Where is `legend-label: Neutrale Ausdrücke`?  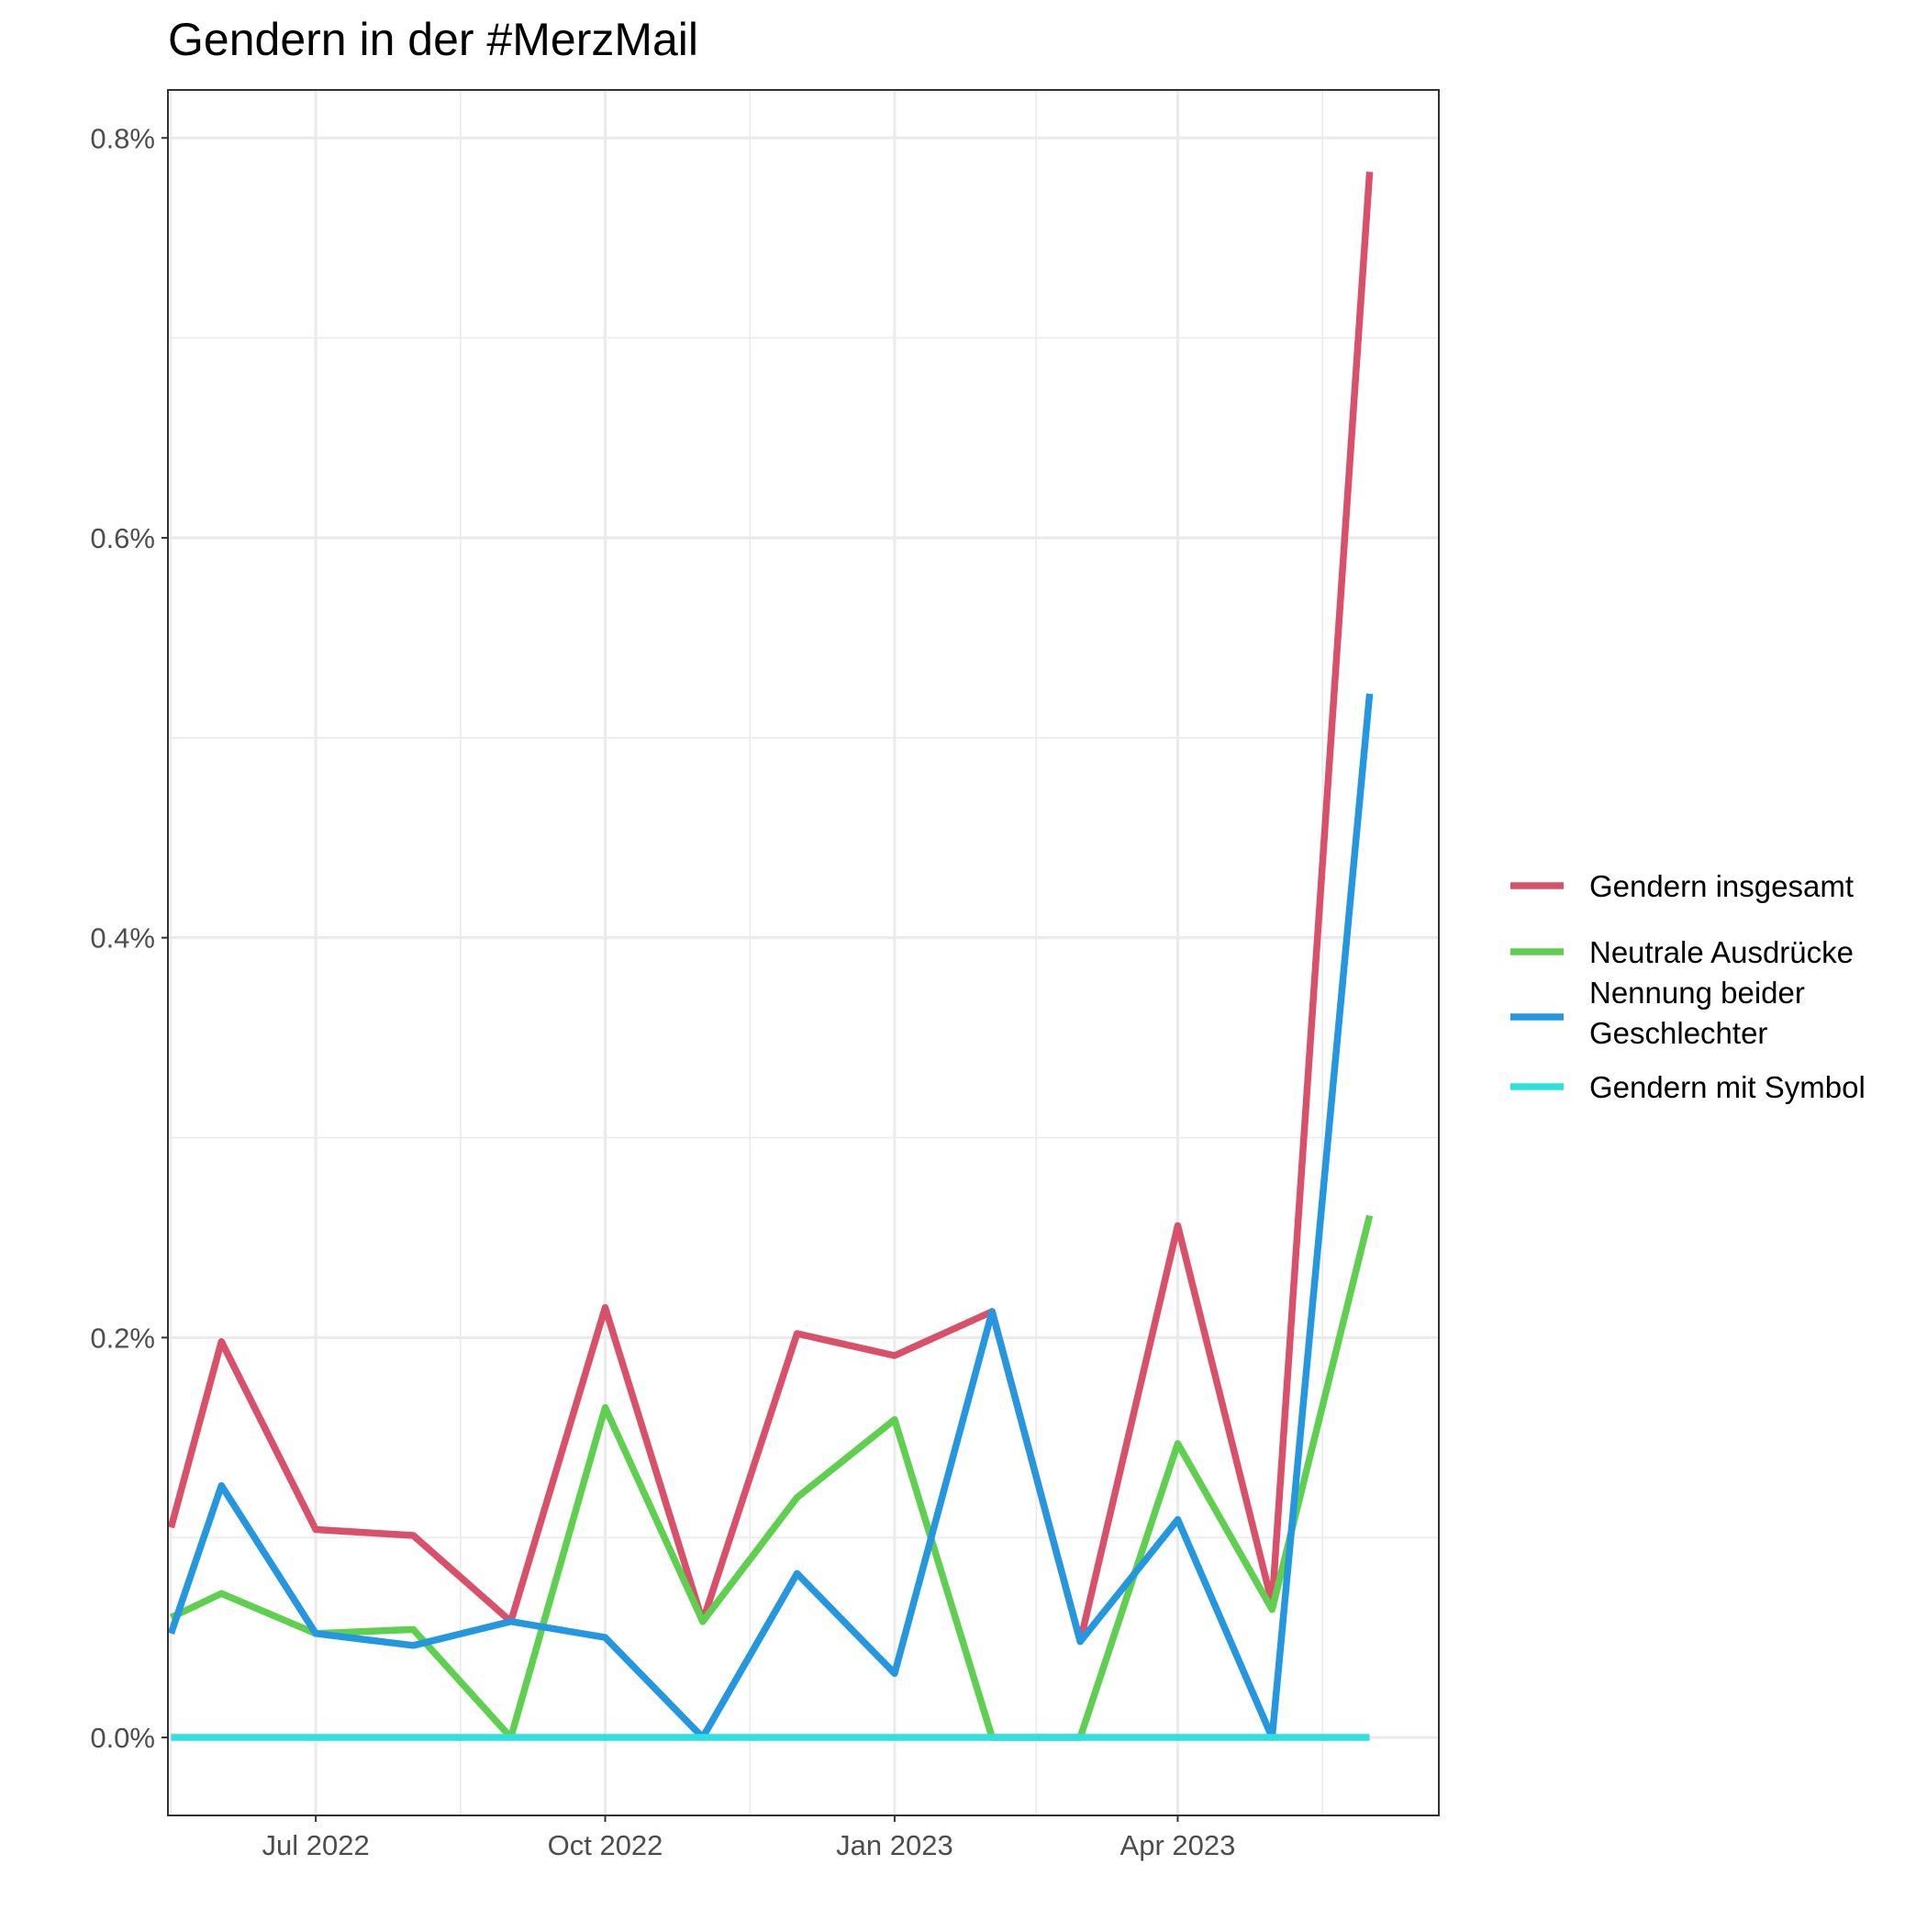 legend-label: Neutrale Ausdrücke is located at coordinates (1721, 952).